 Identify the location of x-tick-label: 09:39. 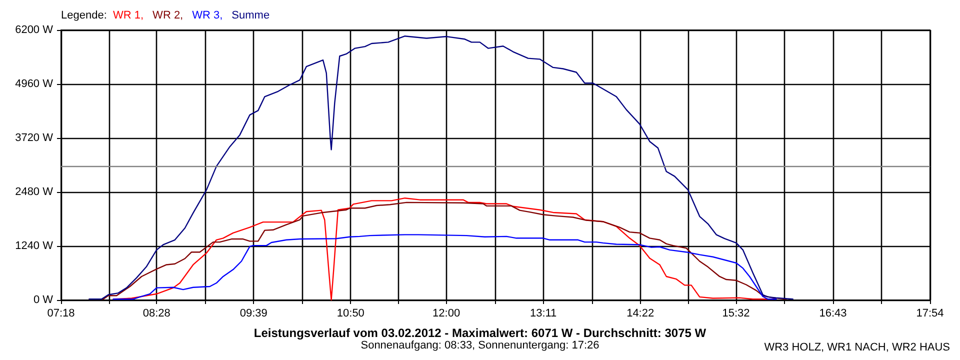
(254, 314).